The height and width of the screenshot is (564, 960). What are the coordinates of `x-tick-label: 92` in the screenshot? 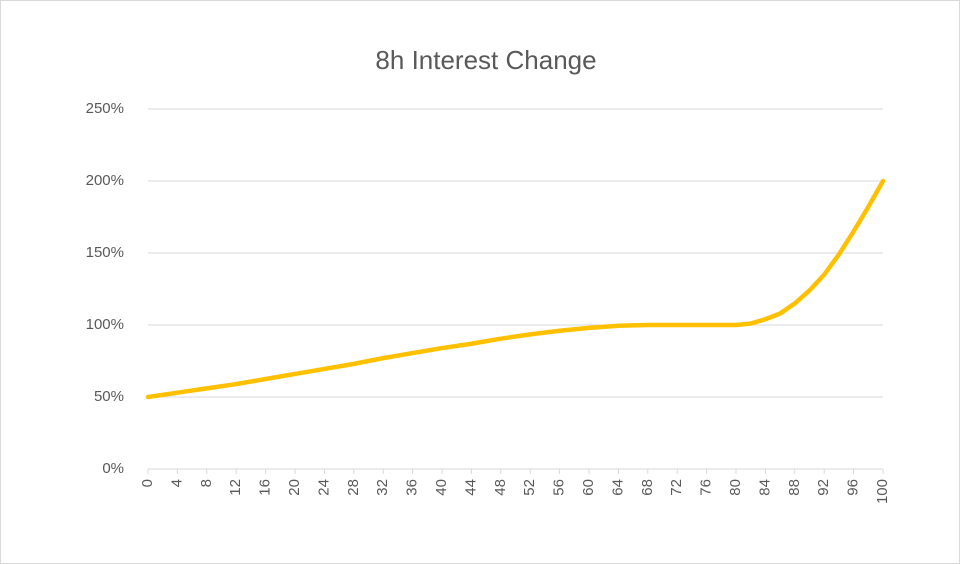 It's located at (823, 487).